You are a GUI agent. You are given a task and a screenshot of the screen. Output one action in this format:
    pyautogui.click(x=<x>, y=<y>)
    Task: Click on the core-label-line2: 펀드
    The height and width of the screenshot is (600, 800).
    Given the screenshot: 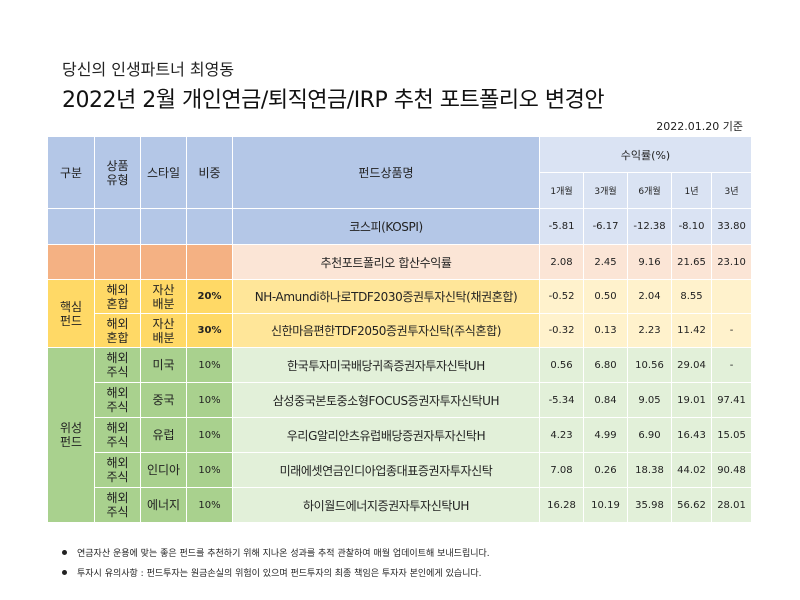 What is the action you would take?
    pyautogui.click(x=71, y=320)
    